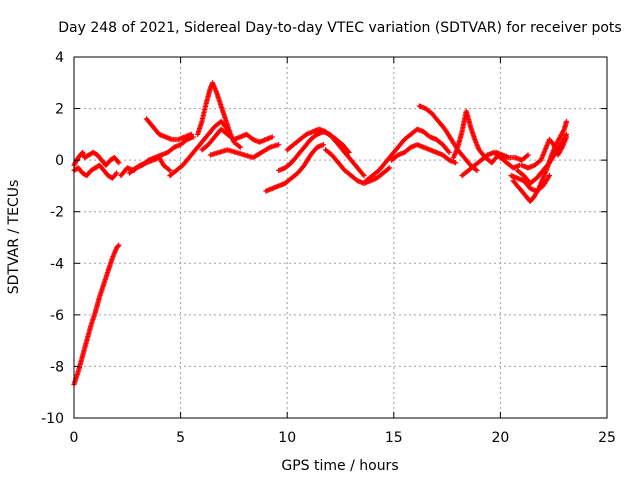  What do you see at coordinates (57, 316) in the screenshot?
I see `y-tick-label: -6` at bounding box center [57, 316].